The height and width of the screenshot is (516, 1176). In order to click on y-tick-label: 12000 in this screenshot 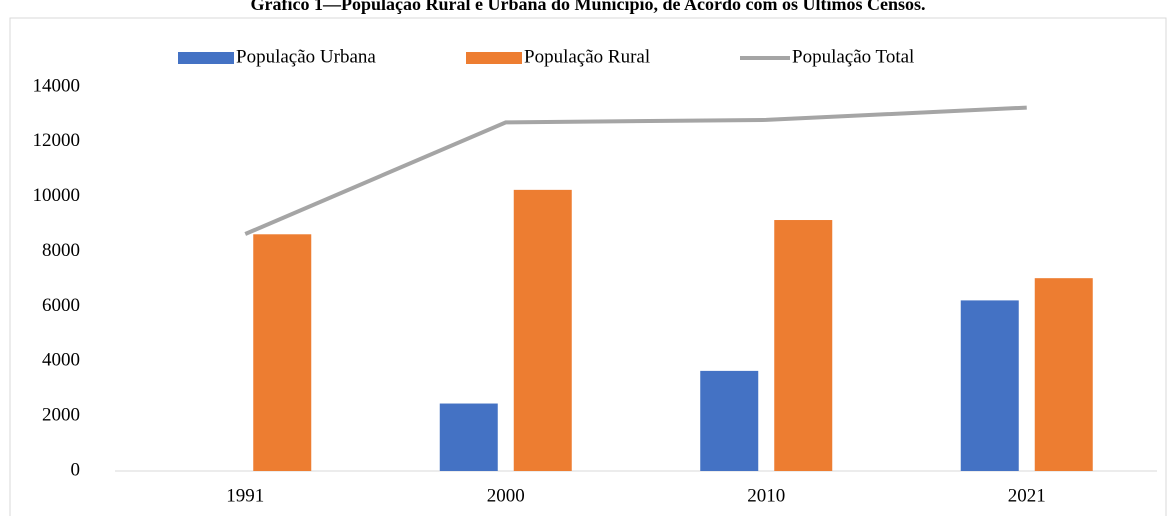, I will do `click(57, 140)`.